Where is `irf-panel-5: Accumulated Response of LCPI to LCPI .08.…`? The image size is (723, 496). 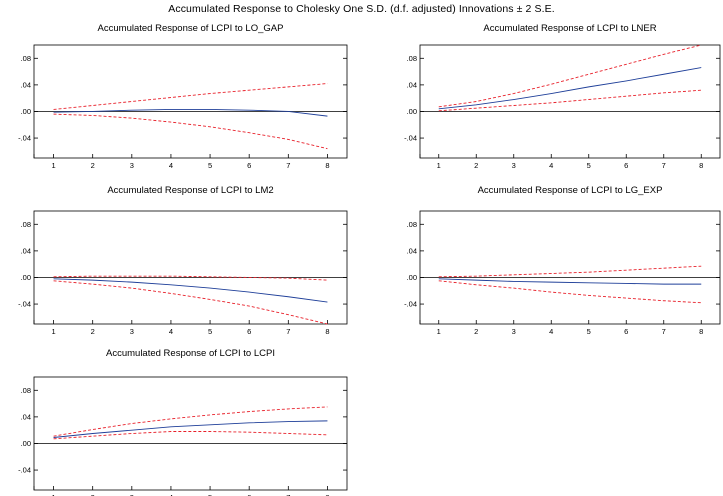
irf-panel-5: Accumulated Response of LCPI to LCPI .08.… is located at coordinates (183, 422).